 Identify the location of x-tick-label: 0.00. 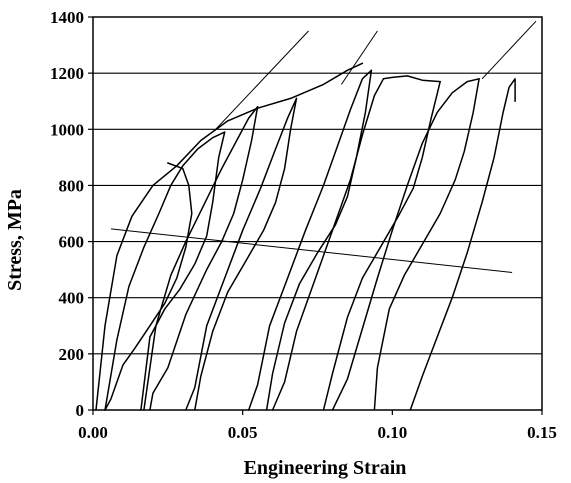
(93, 432).